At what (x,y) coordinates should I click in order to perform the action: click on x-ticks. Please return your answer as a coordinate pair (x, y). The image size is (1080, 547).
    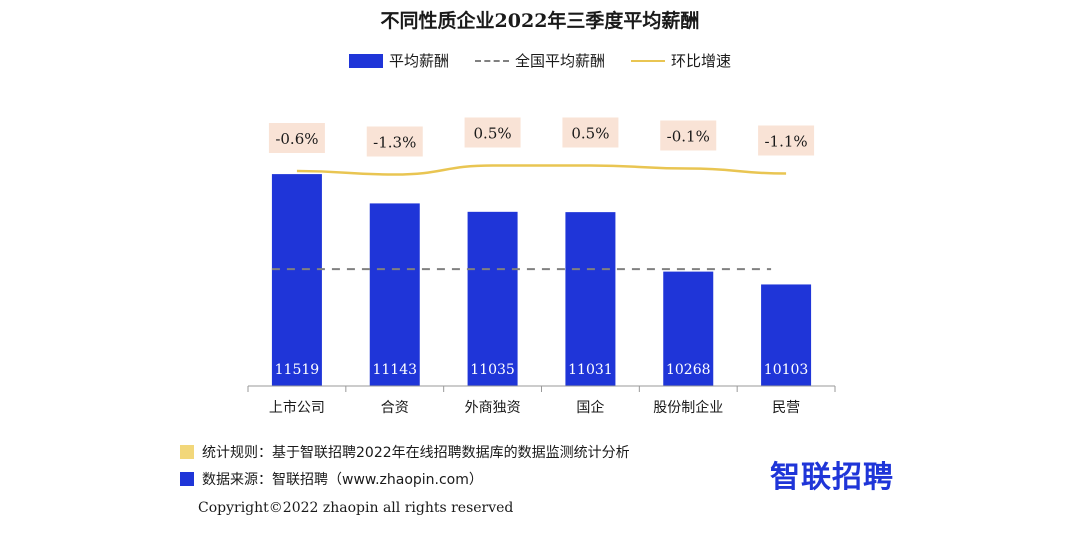
    Looking at the image, I should click on (541, 389).